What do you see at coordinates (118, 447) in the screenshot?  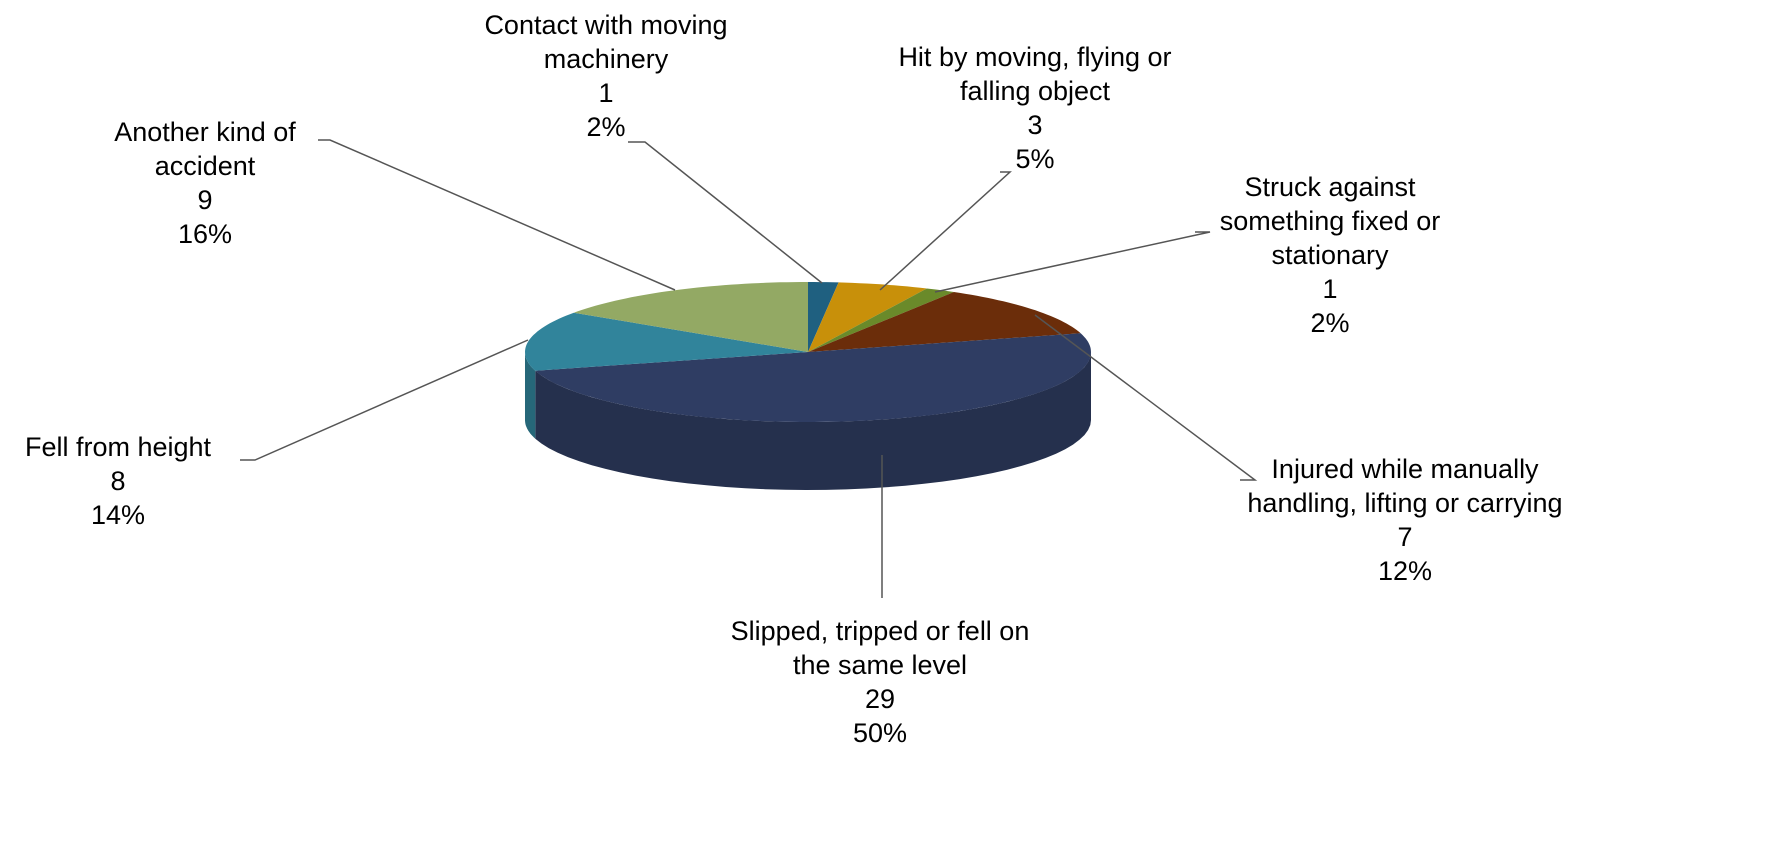 I see `category-label: Fell from height` at bounding box center [118, 447].